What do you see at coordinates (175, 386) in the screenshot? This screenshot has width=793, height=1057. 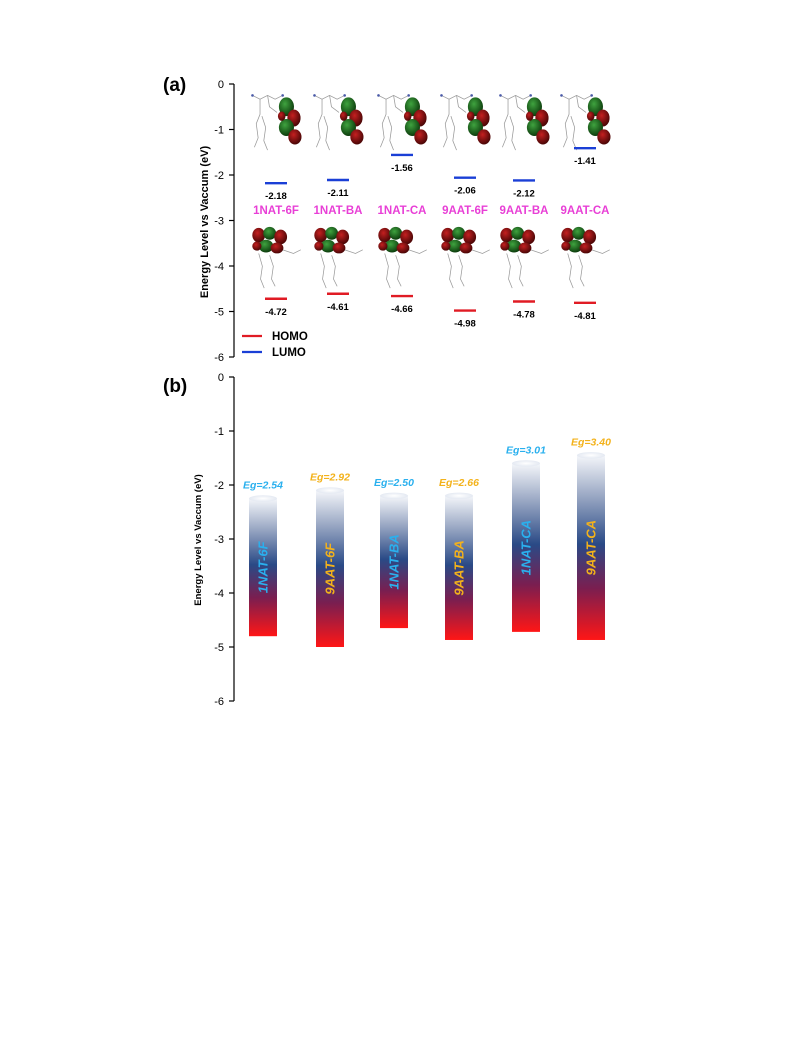 I see `panel-b-label: (b)` at bounding box center [175, 386].